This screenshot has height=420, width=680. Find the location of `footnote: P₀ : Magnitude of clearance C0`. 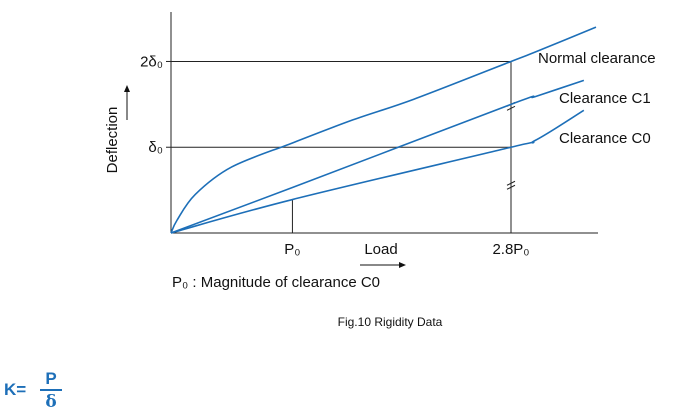

footnote: P₀ : Magnitude of clearance C0 is located at coordinates (276, 282).